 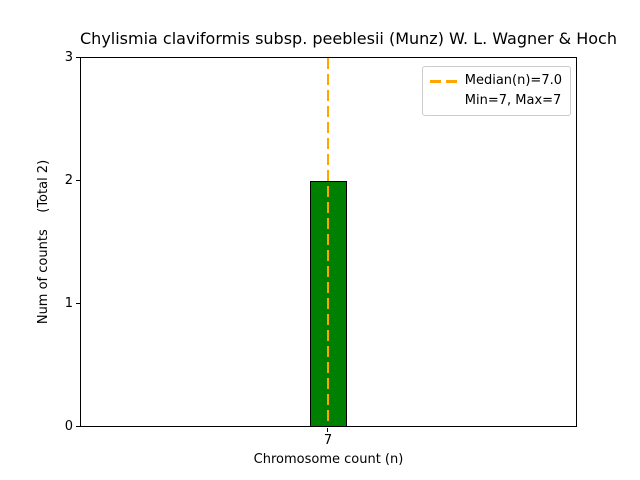 What do you see at coordinates (513, 100) in the screenshot?
I see `legend-label-minmax: Min=7, Max=7` at bounding box center [513, 100].